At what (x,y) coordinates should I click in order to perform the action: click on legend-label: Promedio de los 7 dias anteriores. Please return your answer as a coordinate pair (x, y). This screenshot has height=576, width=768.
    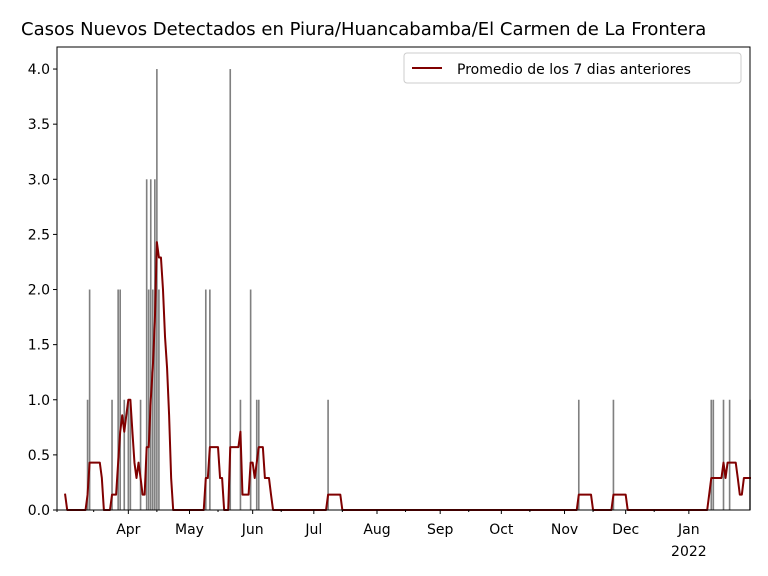
    Looking at the image, I should click on (574, 70).